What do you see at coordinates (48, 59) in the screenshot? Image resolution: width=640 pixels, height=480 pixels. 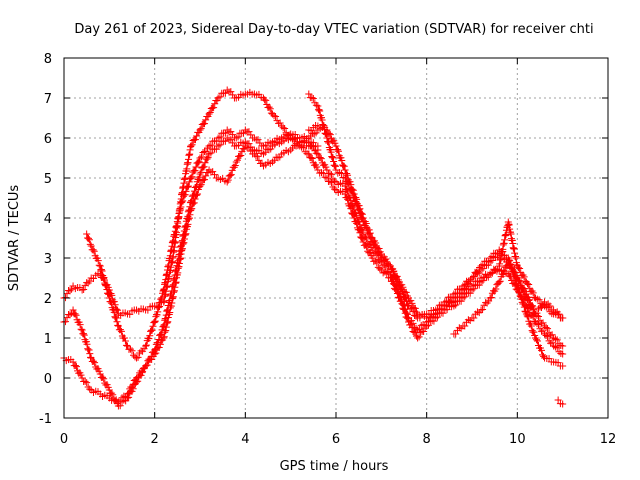 I see `y-tick-label: 8` at bounding box center [48, 59].